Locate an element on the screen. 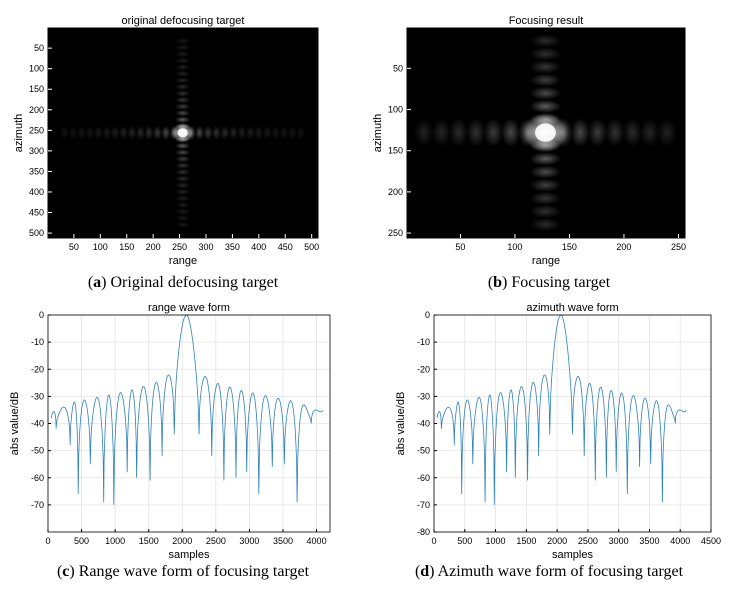 The height and width of the screenshot is (594, 732). x-tick-label: 50 is located at coordinates (74, 247).